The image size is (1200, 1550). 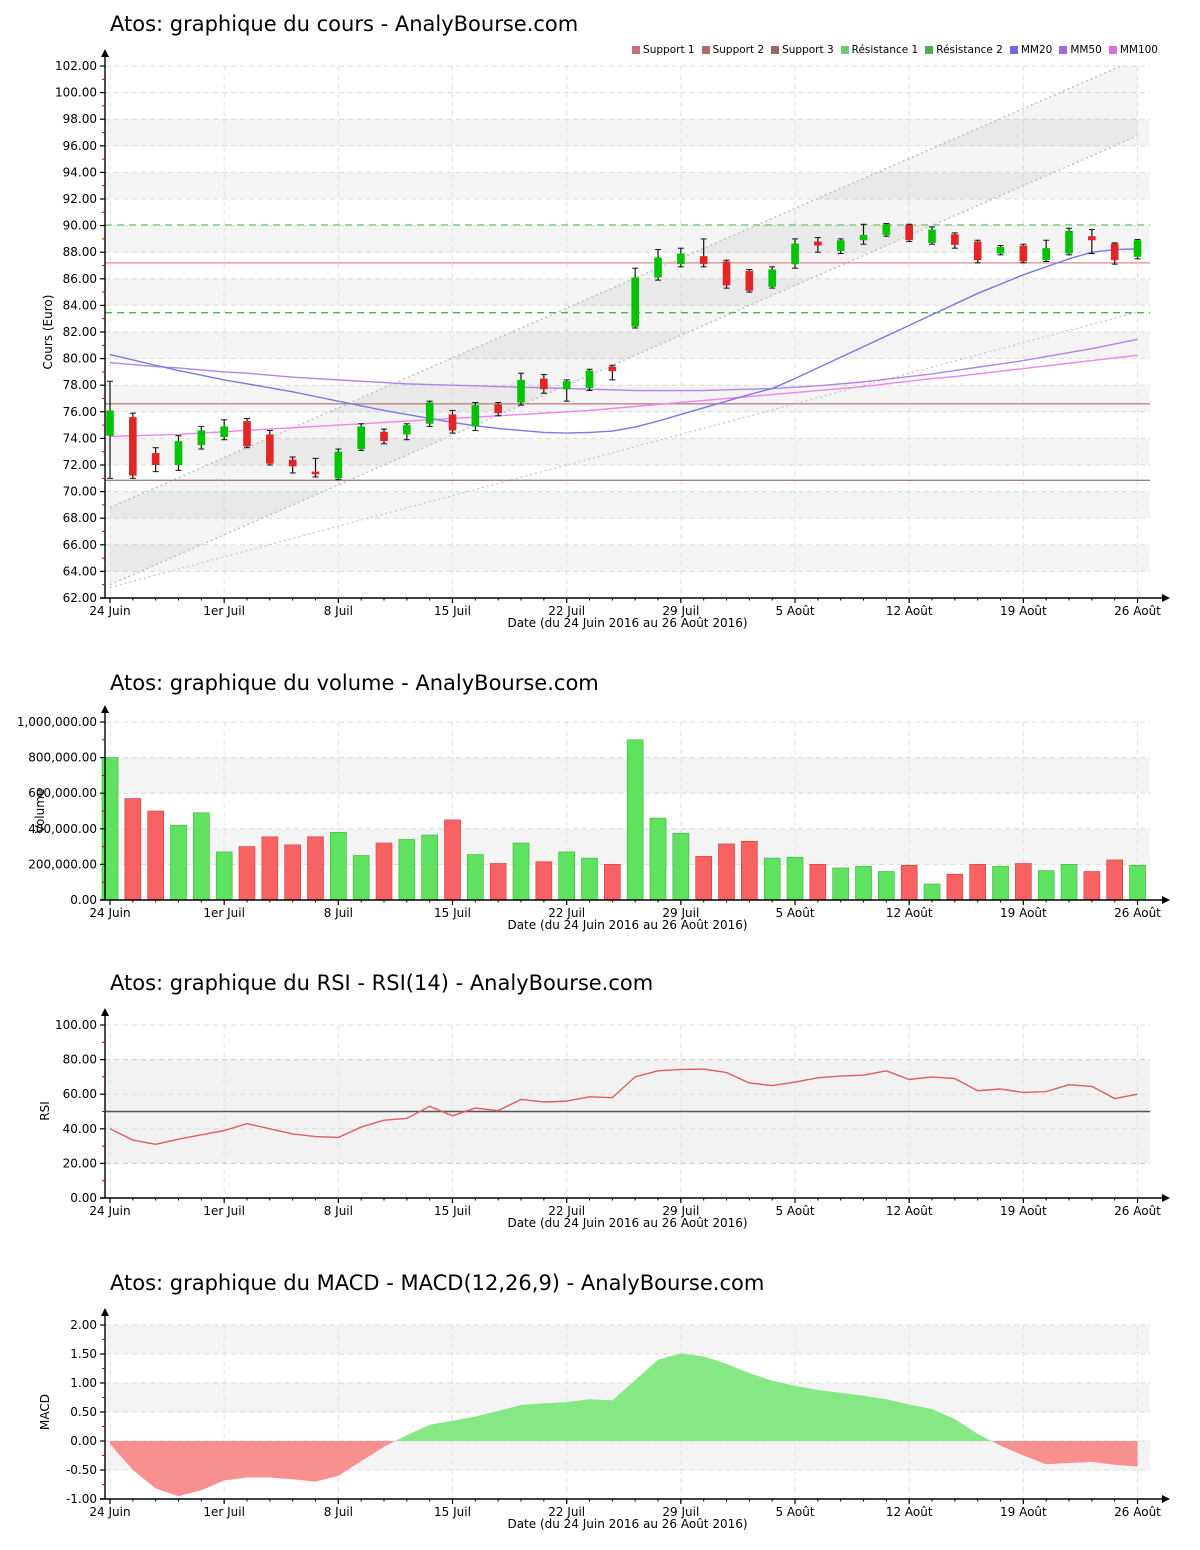 I want to click on svg-text: -0.50, so click(x=81, y=1470).